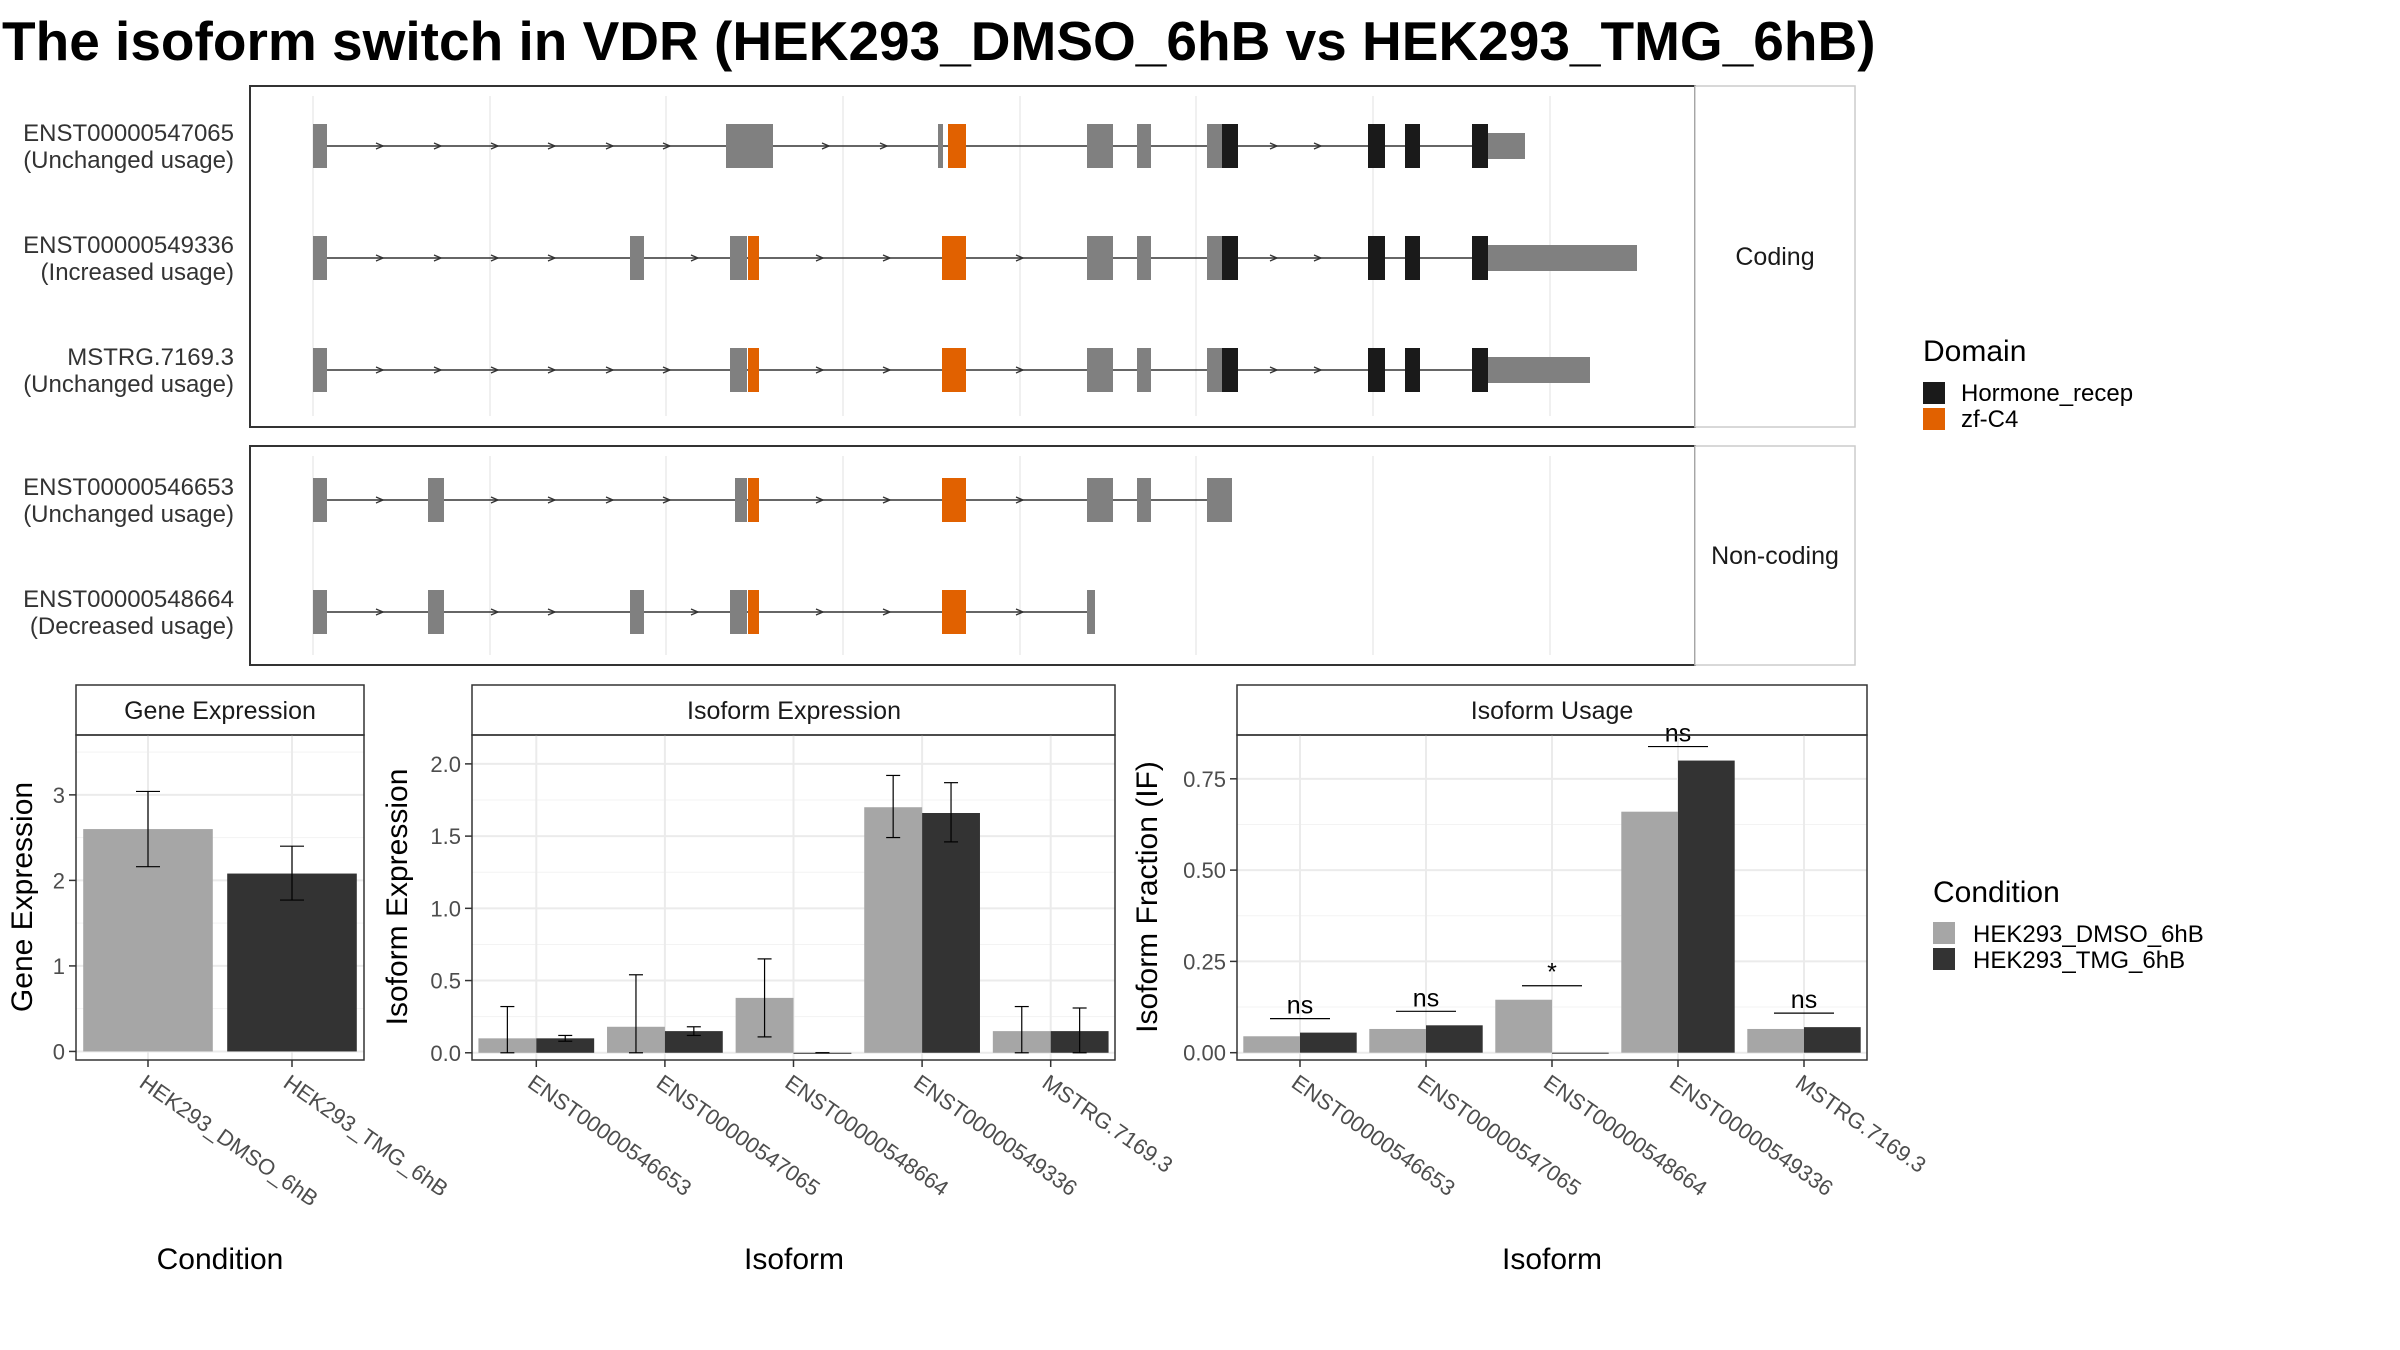  Describe the element at coordinates (128, 245) in the screenshot. I see `isoform-label: ENST00000549336` at that location.